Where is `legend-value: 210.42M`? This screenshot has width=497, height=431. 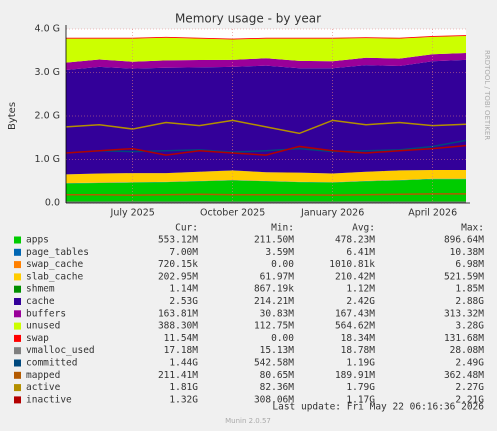 legend-value: 210.42M is located at coordinates (355, 276).